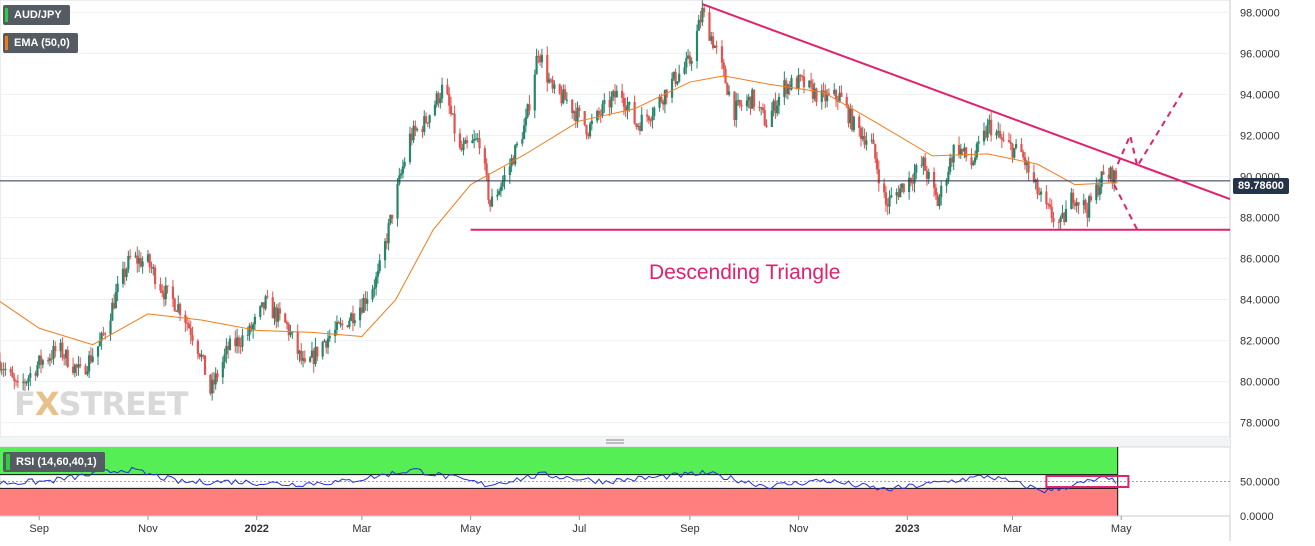 The width and height of the screenshot is (1315, 546). I want to click on y-tick-label-5: 88.0000, so click(1260, 218).